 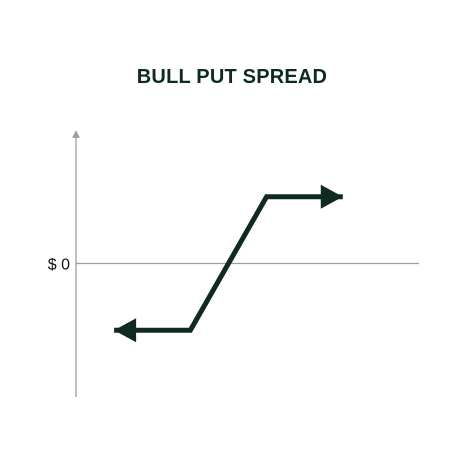 I want to click on payoff-line, so click(x=228, y=263).